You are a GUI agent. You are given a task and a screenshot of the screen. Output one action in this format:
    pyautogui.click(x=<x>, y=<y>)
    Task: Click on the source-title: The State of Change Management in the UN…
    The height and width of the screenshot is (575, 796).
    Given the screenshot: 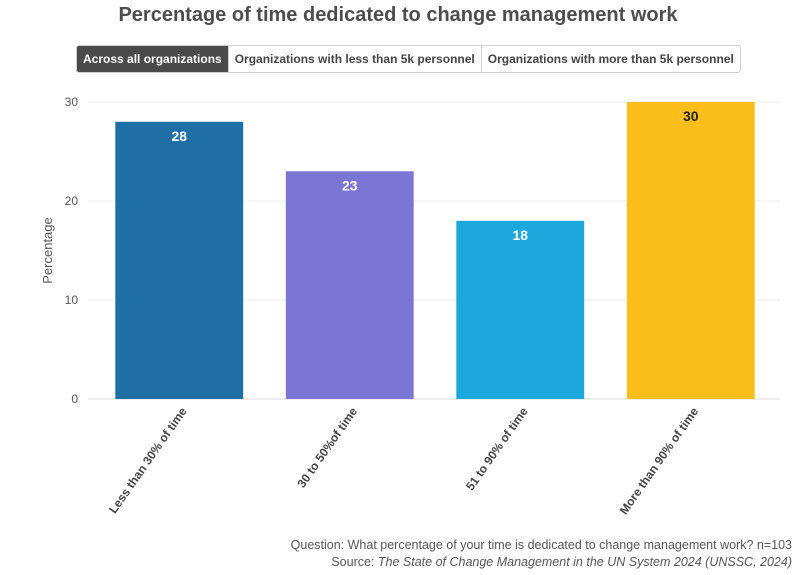 What is the action you would take?
    pyautogui.click(x=584, y=562)
    